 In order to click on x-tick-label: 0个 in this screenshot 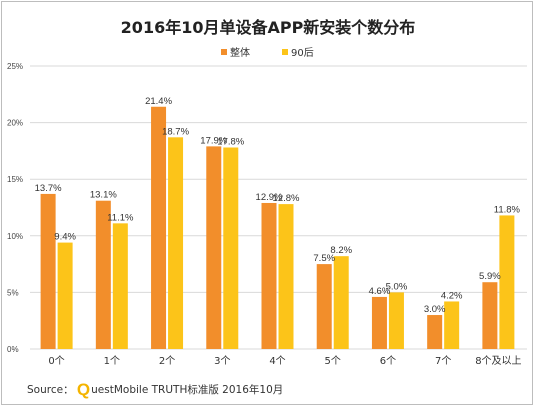, I will do `click(56, 361)`.